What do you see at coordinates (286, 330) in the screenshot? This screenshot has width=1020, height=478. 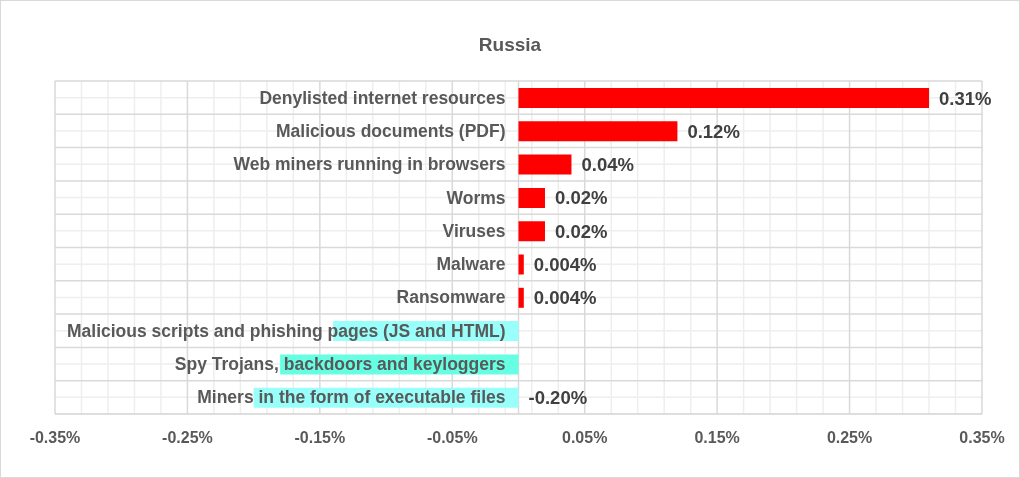 I see `y-tick-label: Malicious scripts and phishing pages (JS and HTML)` at bounding box center [286, 330].